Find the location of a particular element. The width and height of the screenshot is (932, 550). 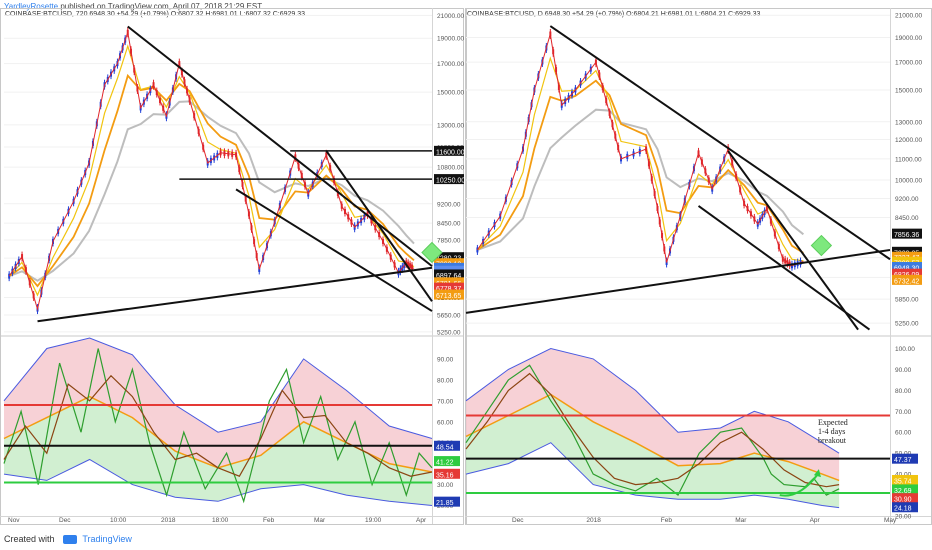

left-ind-oscillator-line is located at coordinates (218, 425).